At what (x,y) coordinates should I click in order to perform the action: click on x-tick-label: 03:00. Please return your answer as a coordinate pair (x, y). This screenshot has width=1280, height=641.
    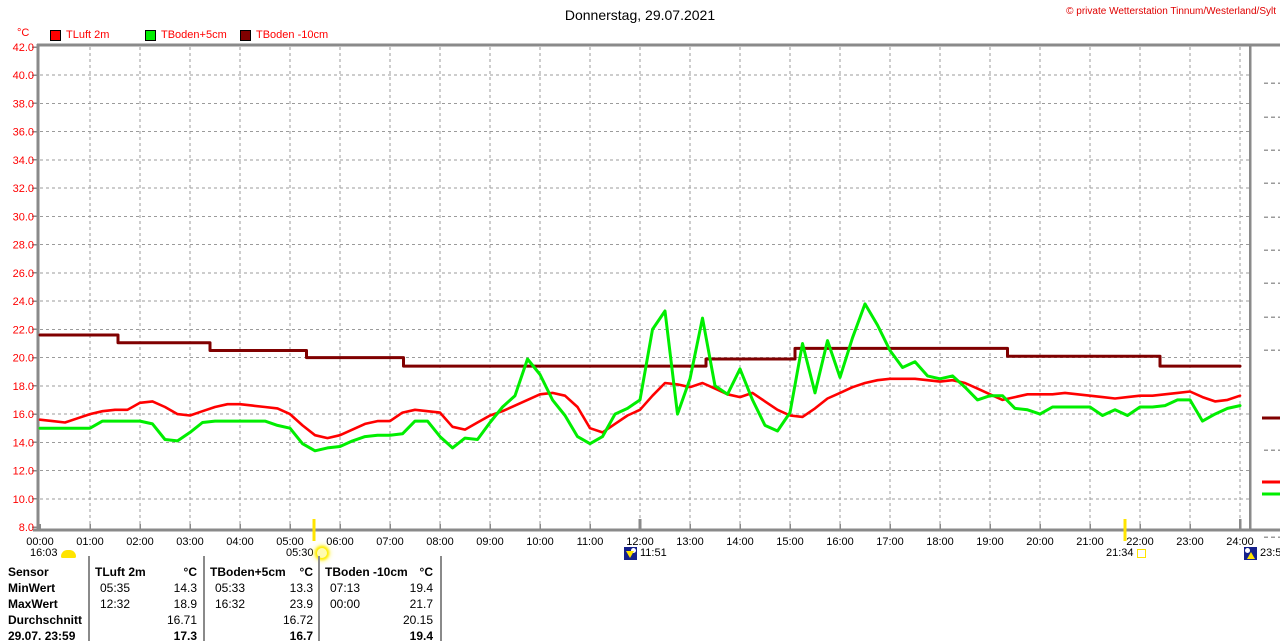
    Looking at the image, I should click on (190, 542).